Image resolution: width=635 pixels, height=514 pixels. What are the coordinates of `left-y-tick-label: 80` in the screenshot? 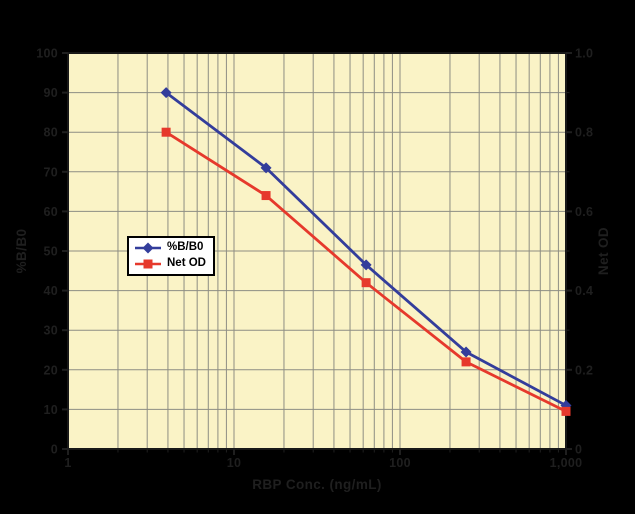 It's located at (50, 133).